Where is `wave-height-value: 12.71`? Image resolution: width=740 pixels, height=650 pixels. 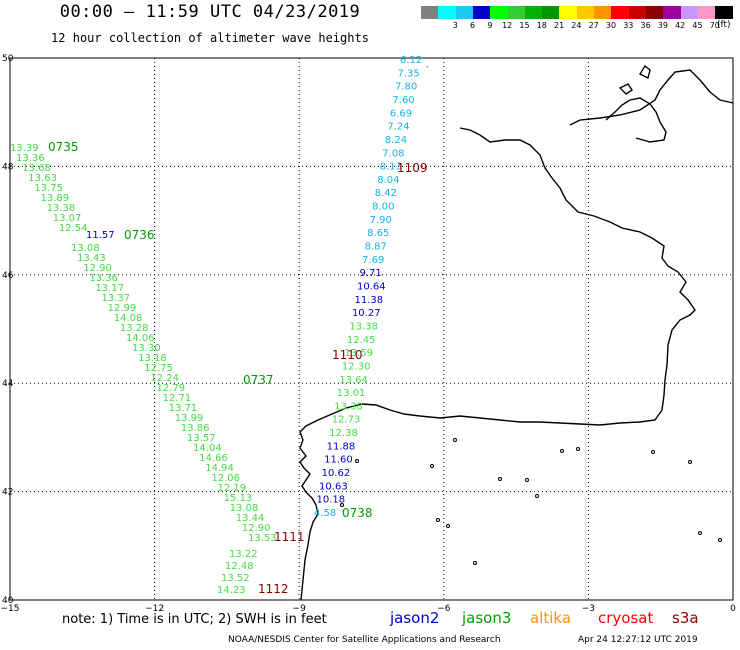 wave-height-value: 12.71 is located at coordinates (177, 398).